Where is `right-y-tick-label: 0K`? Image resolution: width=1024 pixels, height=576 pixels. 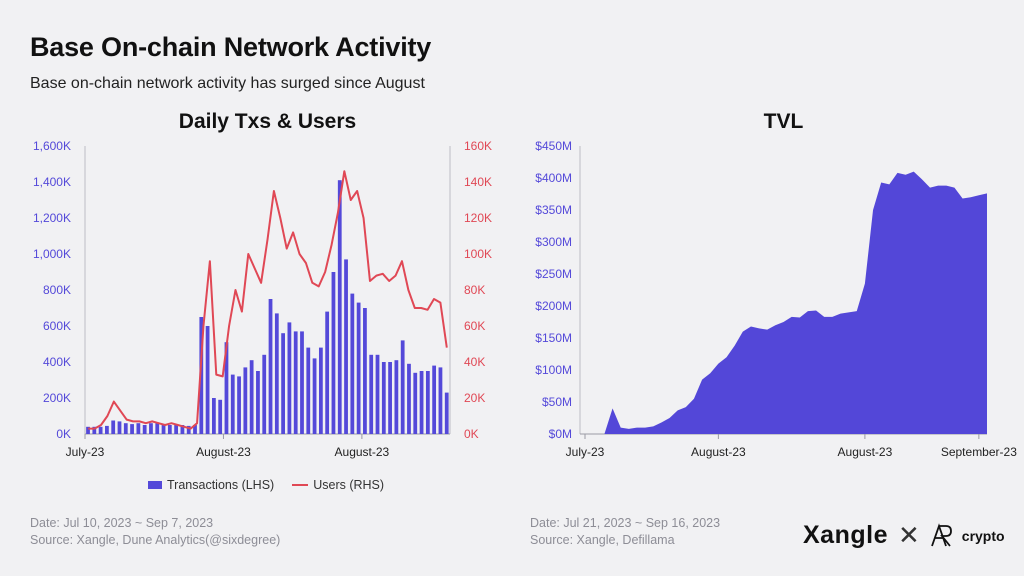 right-y-tick-label: 0K is located at coordinates (471, 434).